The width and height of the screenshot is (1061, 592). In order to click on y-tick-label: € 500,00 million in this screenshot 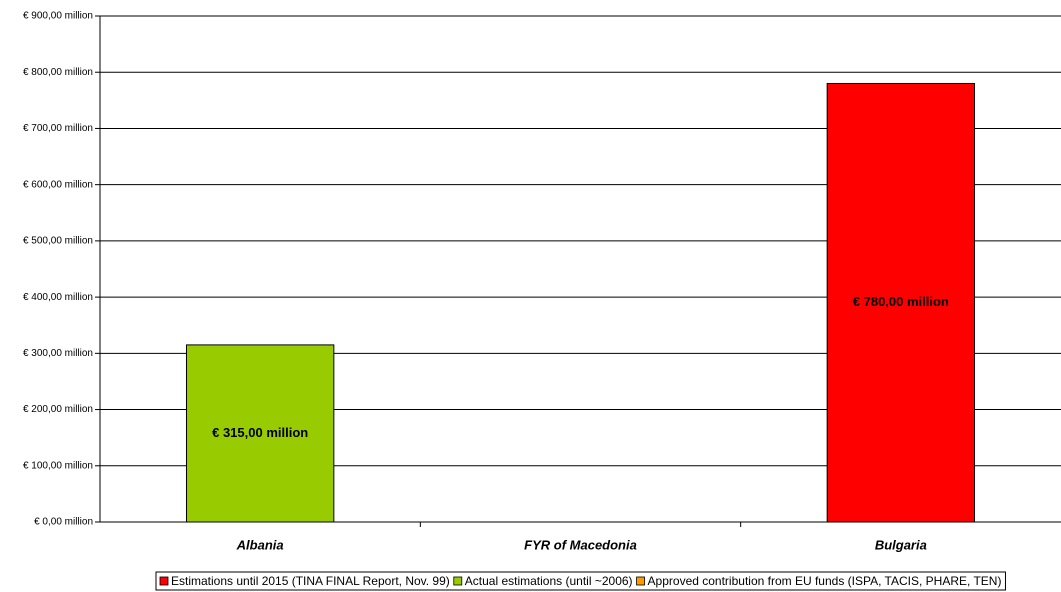, I will do `click(58, 241)`.